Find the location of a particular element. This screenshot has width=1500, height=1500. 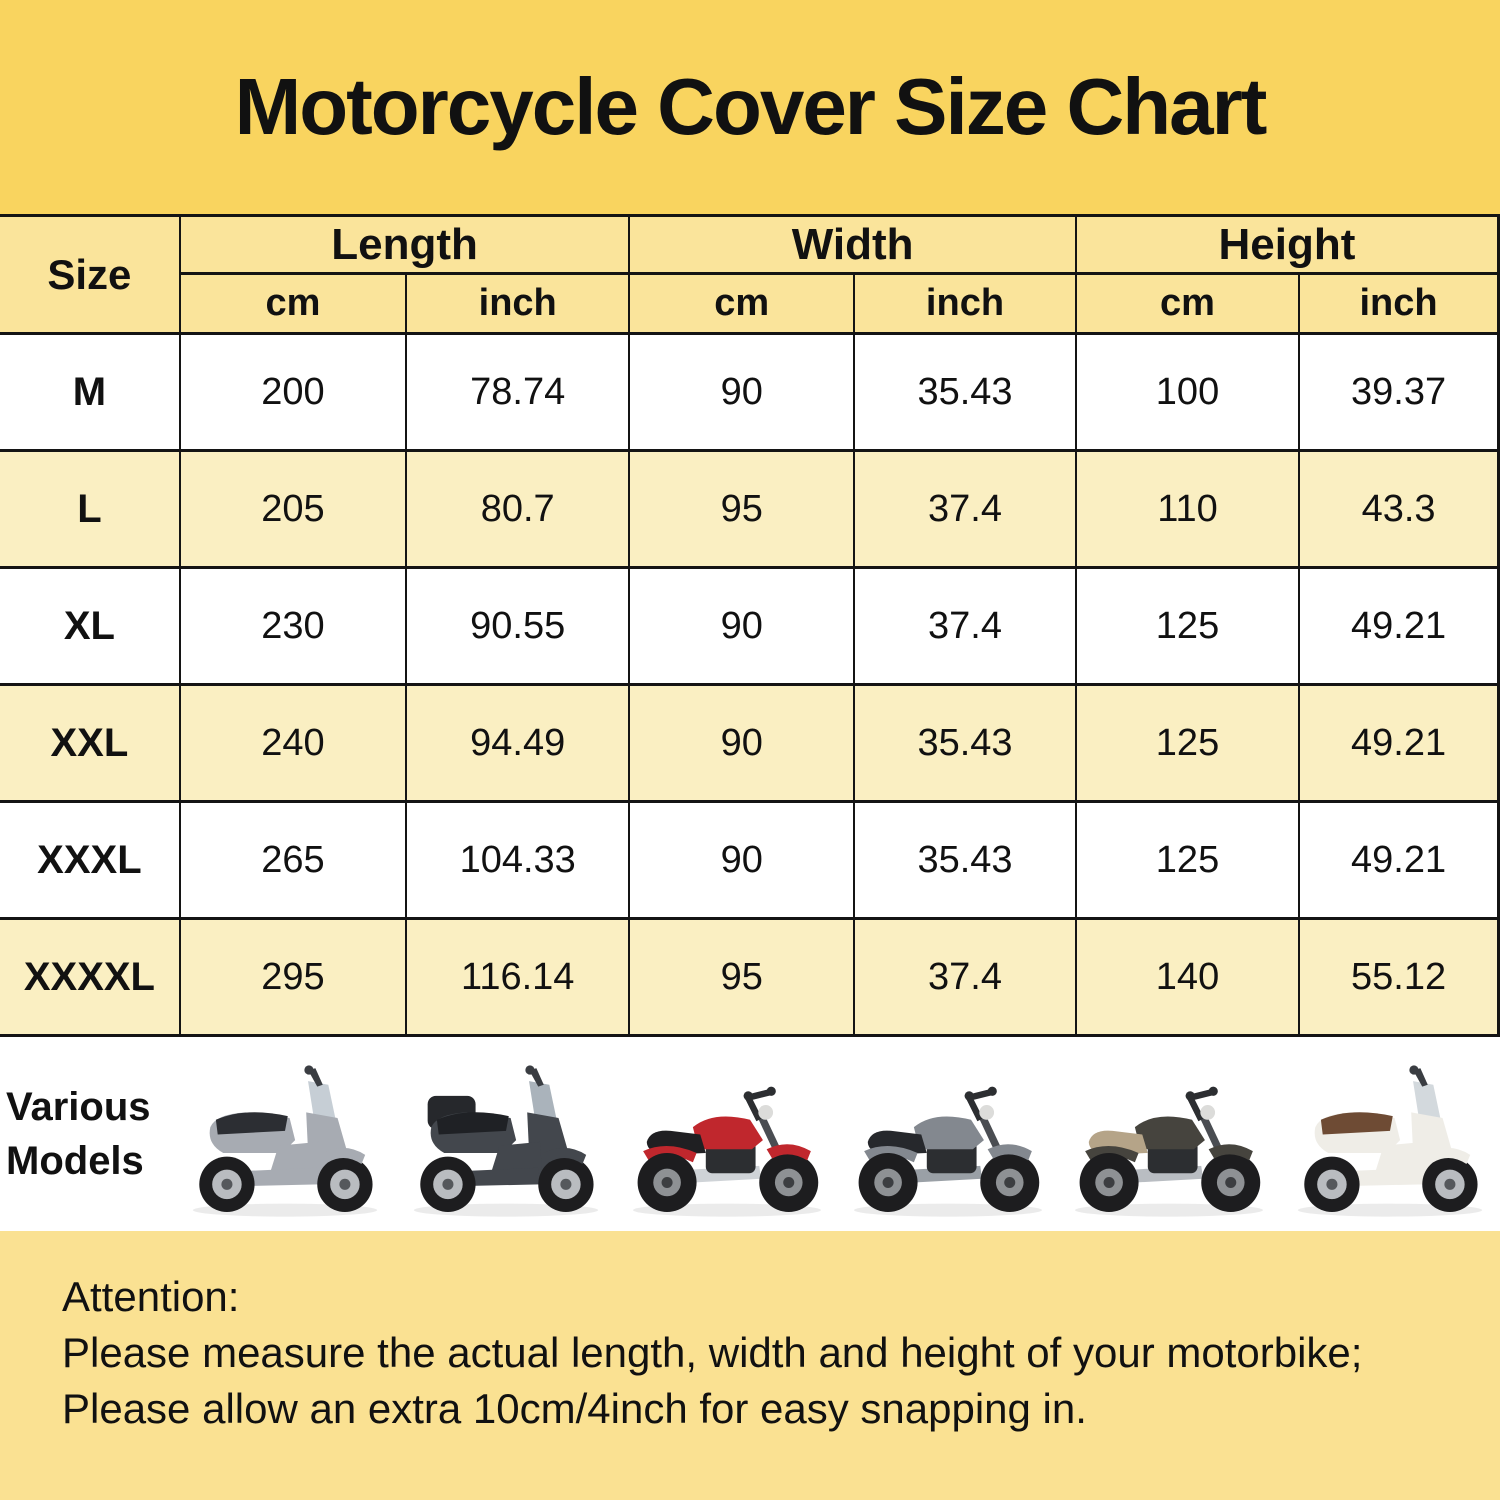

cell-length-cm: 265 is located at coordinates (293, 860).